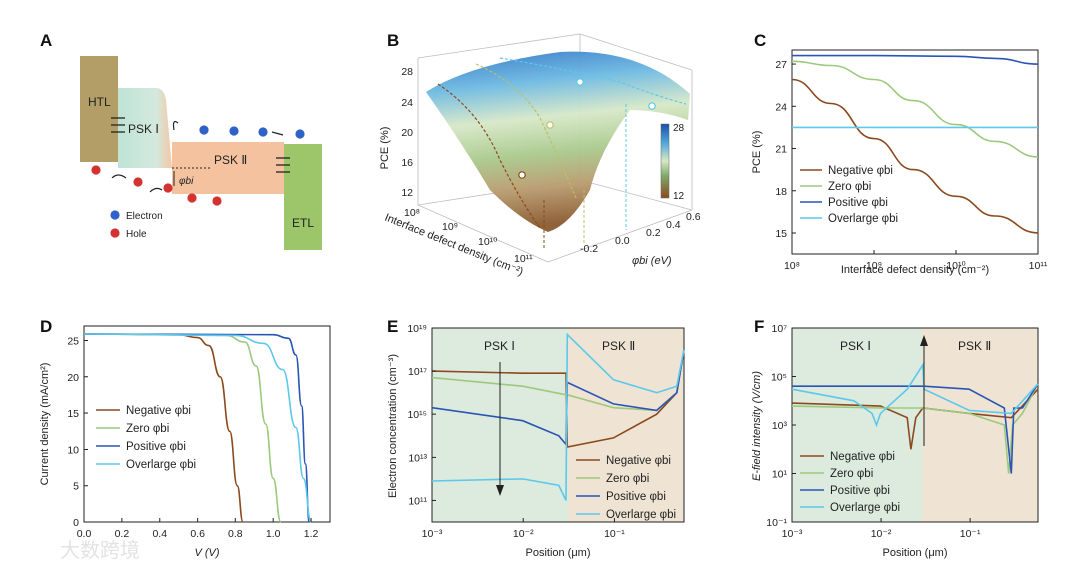 This screenshot has height=574, width=1080. Describe the element at coordinates (407, 163) in the screenshot. I see `b-ztick-16: 16` at that location.